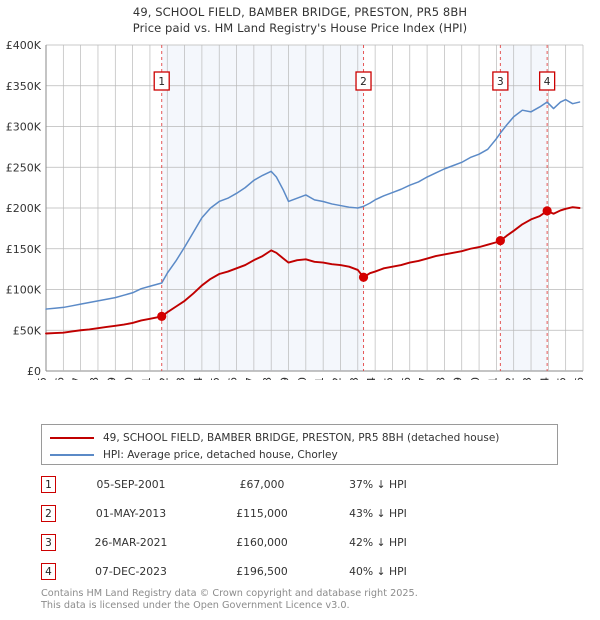 This screenshot has width=600, height=620. What do you see at coordinates (161, 82) in the screenshot?
I see `svg-text: 1` at bounding box center [161, 82].